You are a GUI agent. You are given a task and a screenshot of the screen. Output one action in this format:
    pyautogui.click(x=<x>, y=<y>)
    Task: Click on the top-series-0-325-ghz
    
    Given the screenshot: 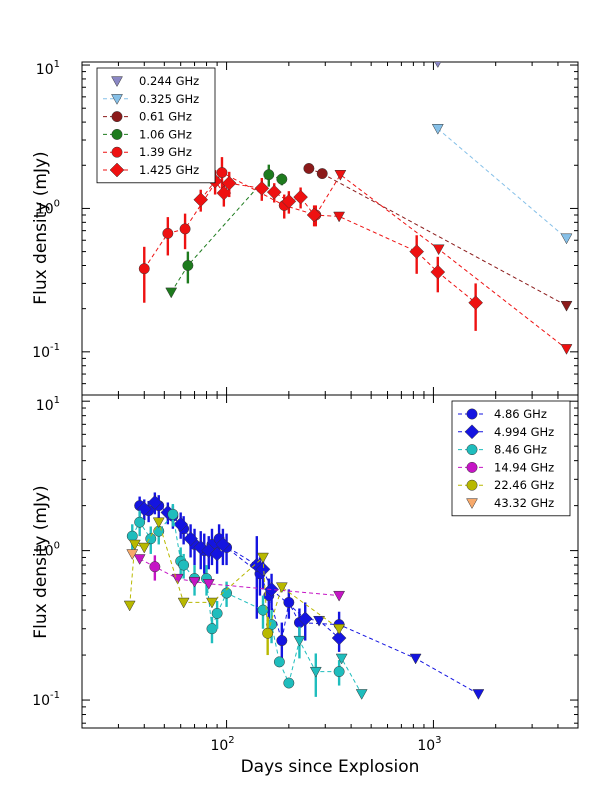 What is the action you would take?
    pyautogui.click(x=502, y=184)
    